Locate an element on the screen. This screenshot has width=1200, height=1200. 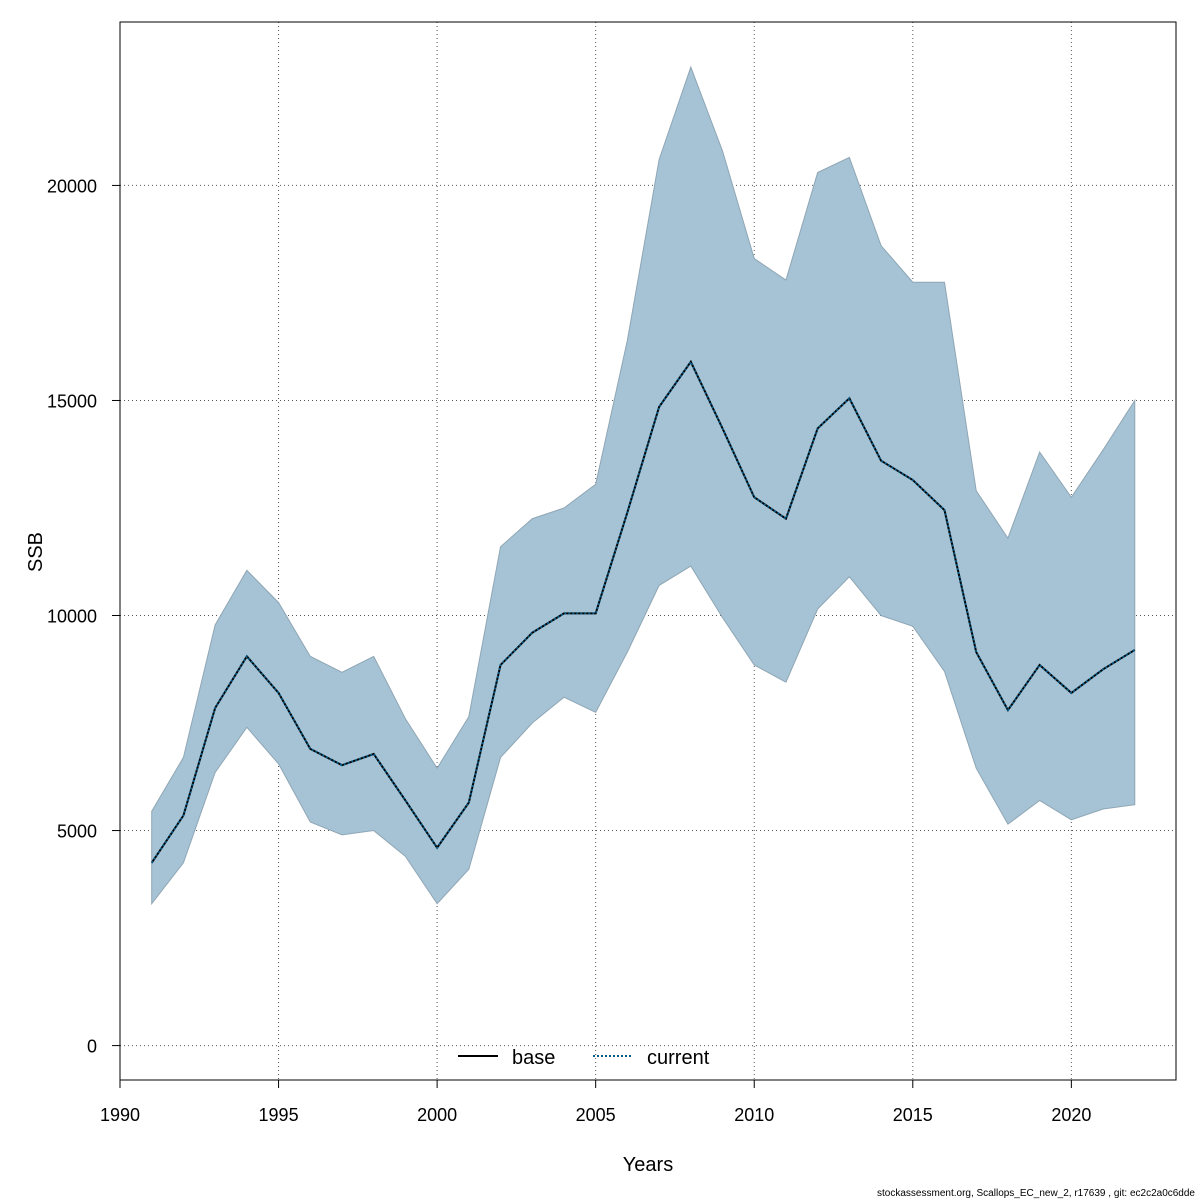
legend-label-base: base is located at coordinates (533, 1058).